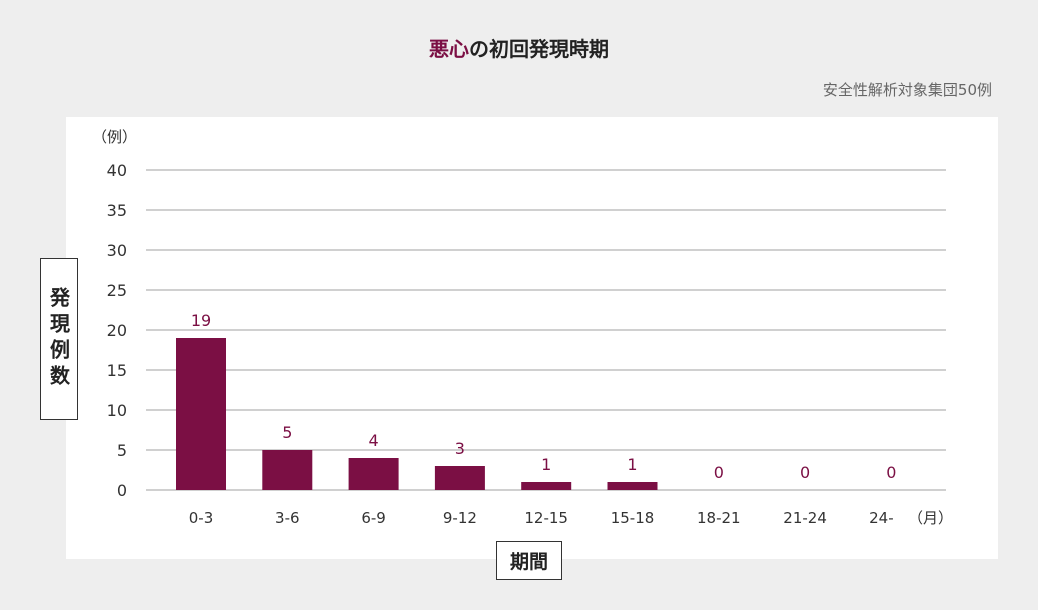  What do you see at coordinates (373, 518) in the screenshot?
I see `category-label: 6-9` at bounding box center [373, 518].